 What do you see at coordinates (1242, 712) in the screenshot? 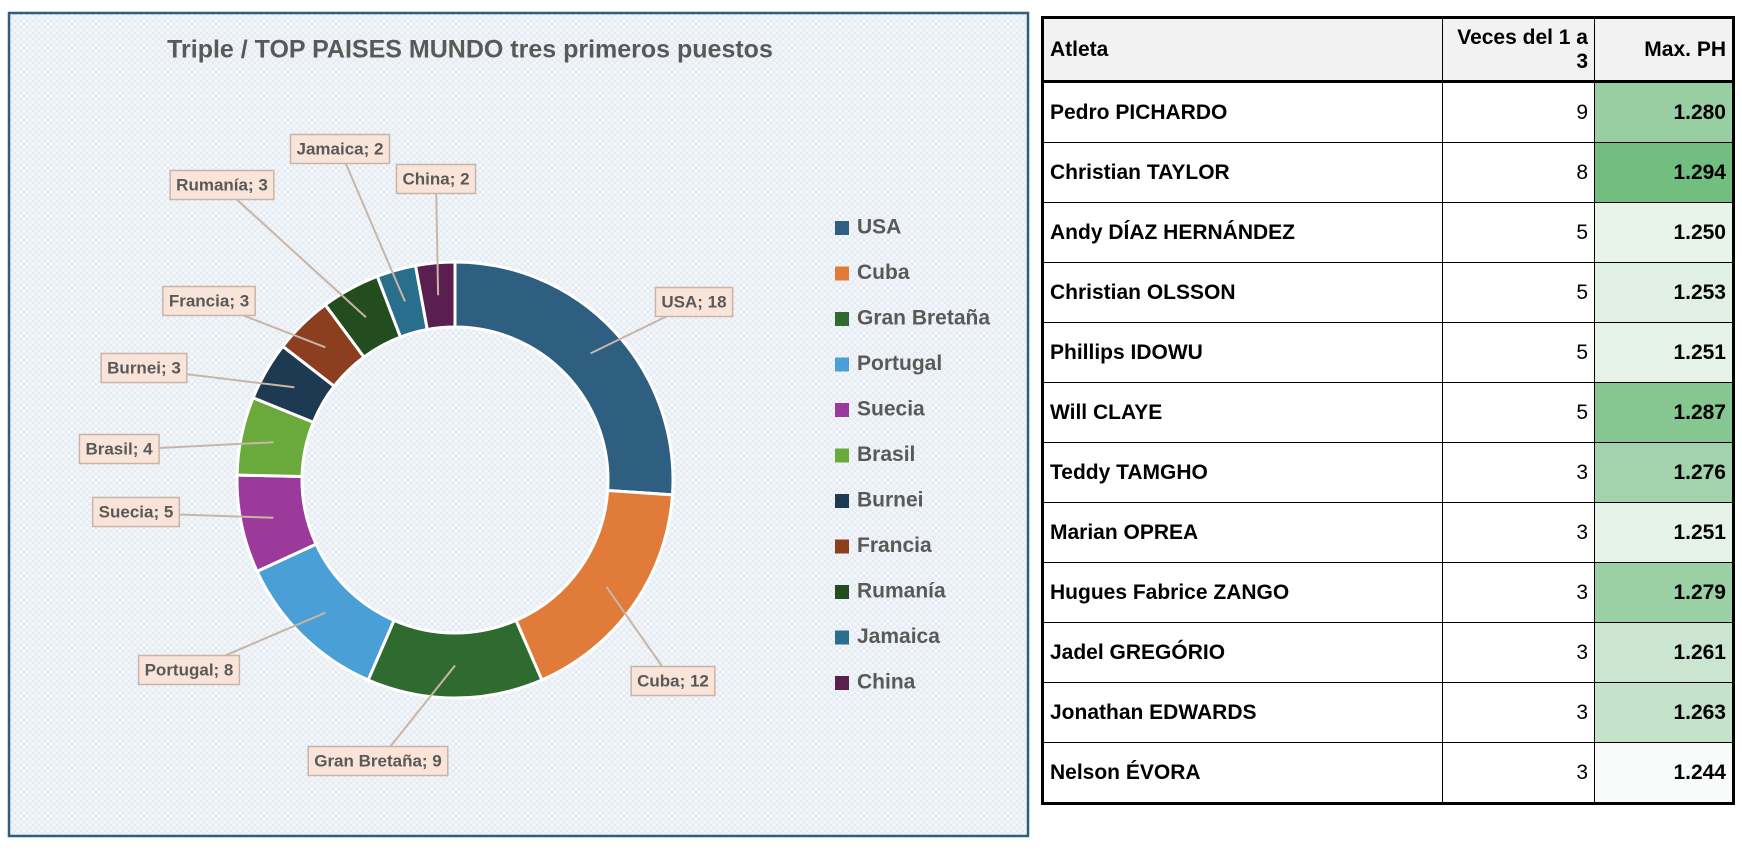
I see `table-cell: Jonathan EDWARDS` at bounding box center [1242, 712].